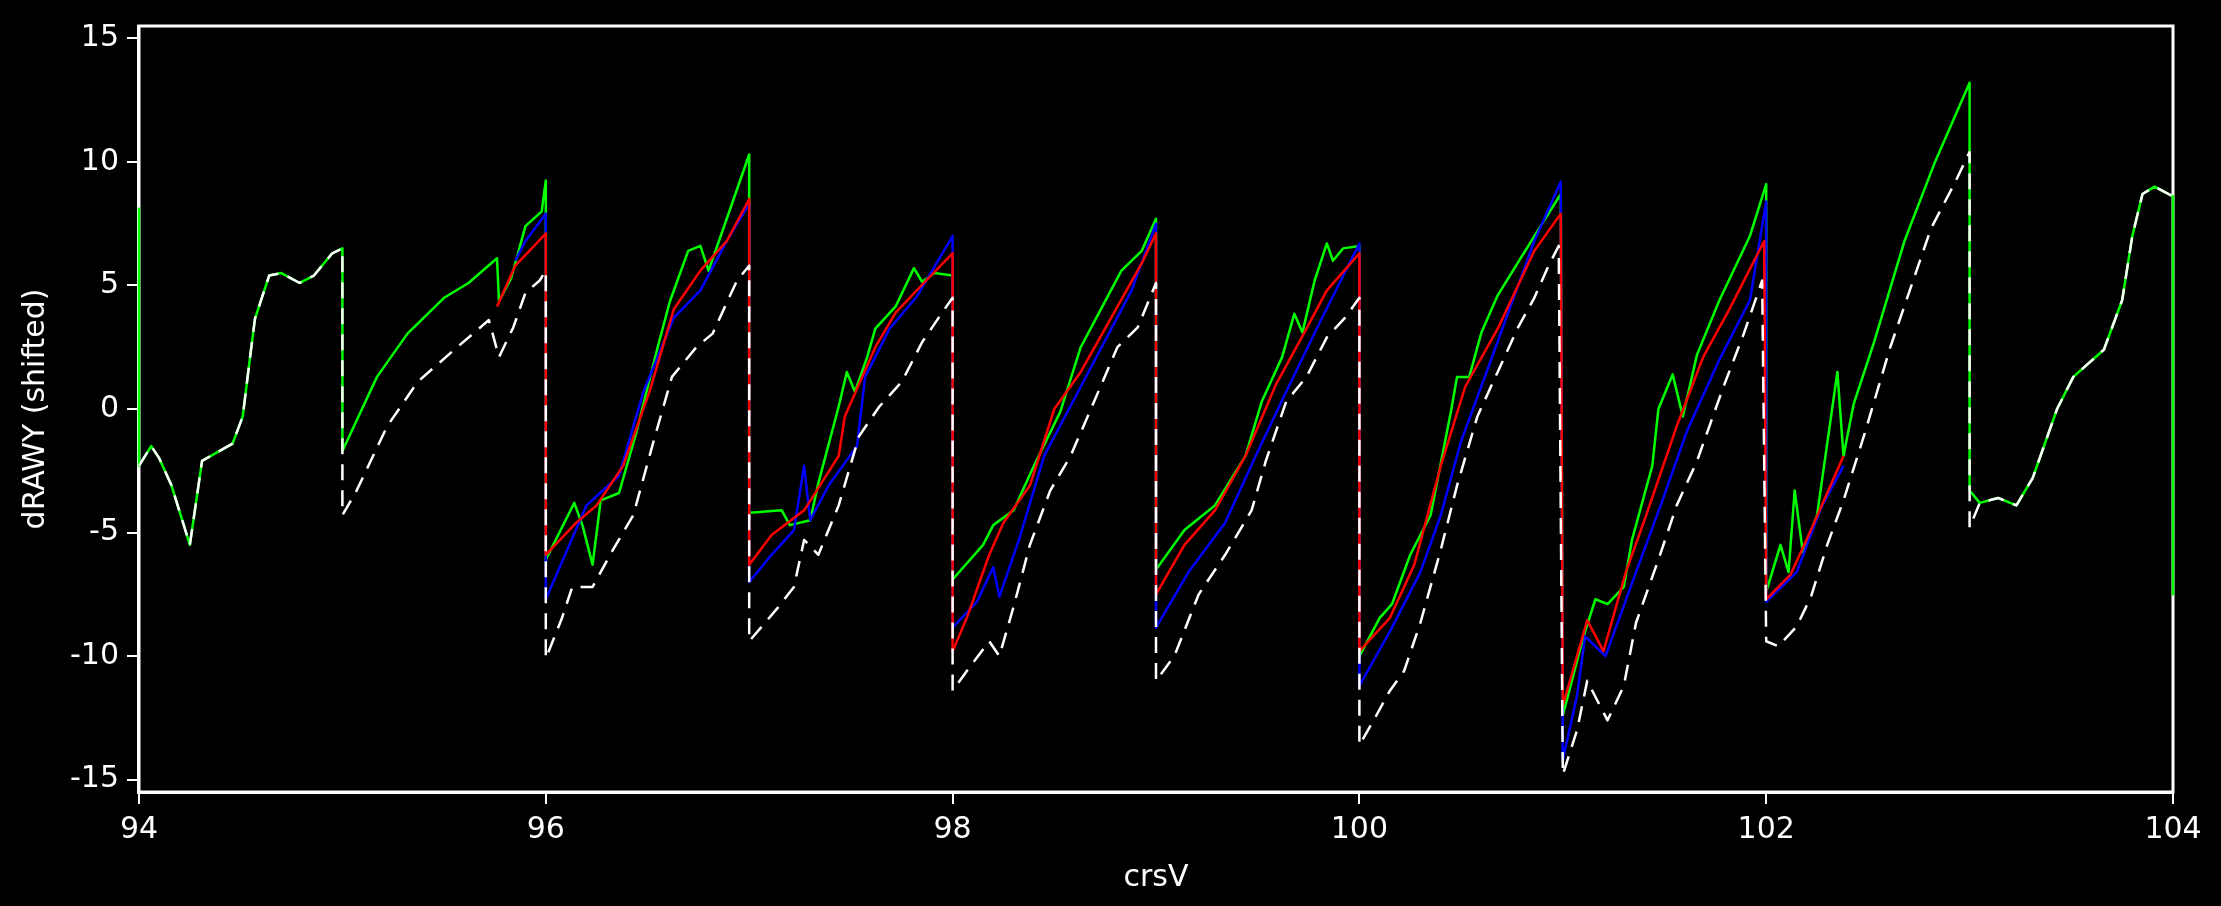  I want to click on x-tick-label: 98, so click(952, 827).